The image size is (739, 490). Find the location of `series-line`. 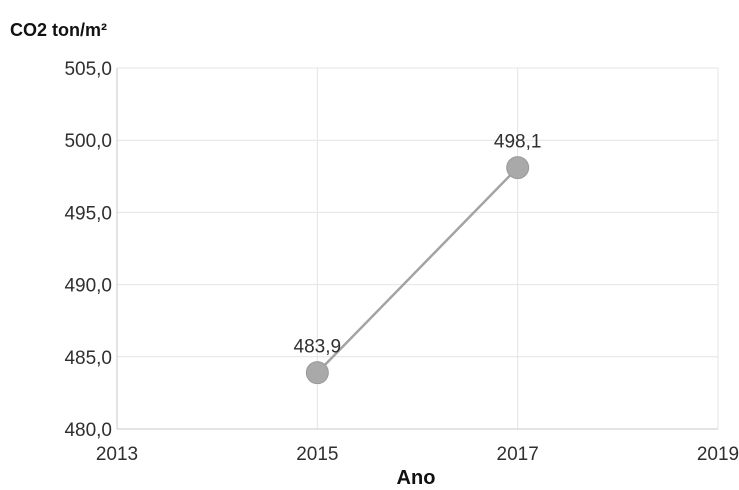

series-line is located at coordinates (417, 270).